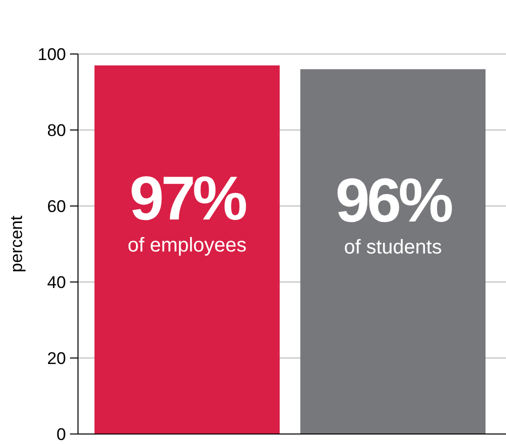 This screenshot has height=444, width=506. Describe the element at coordinates (56, 206) in the screenshot. I see `y-tick-label: 60` at that location.